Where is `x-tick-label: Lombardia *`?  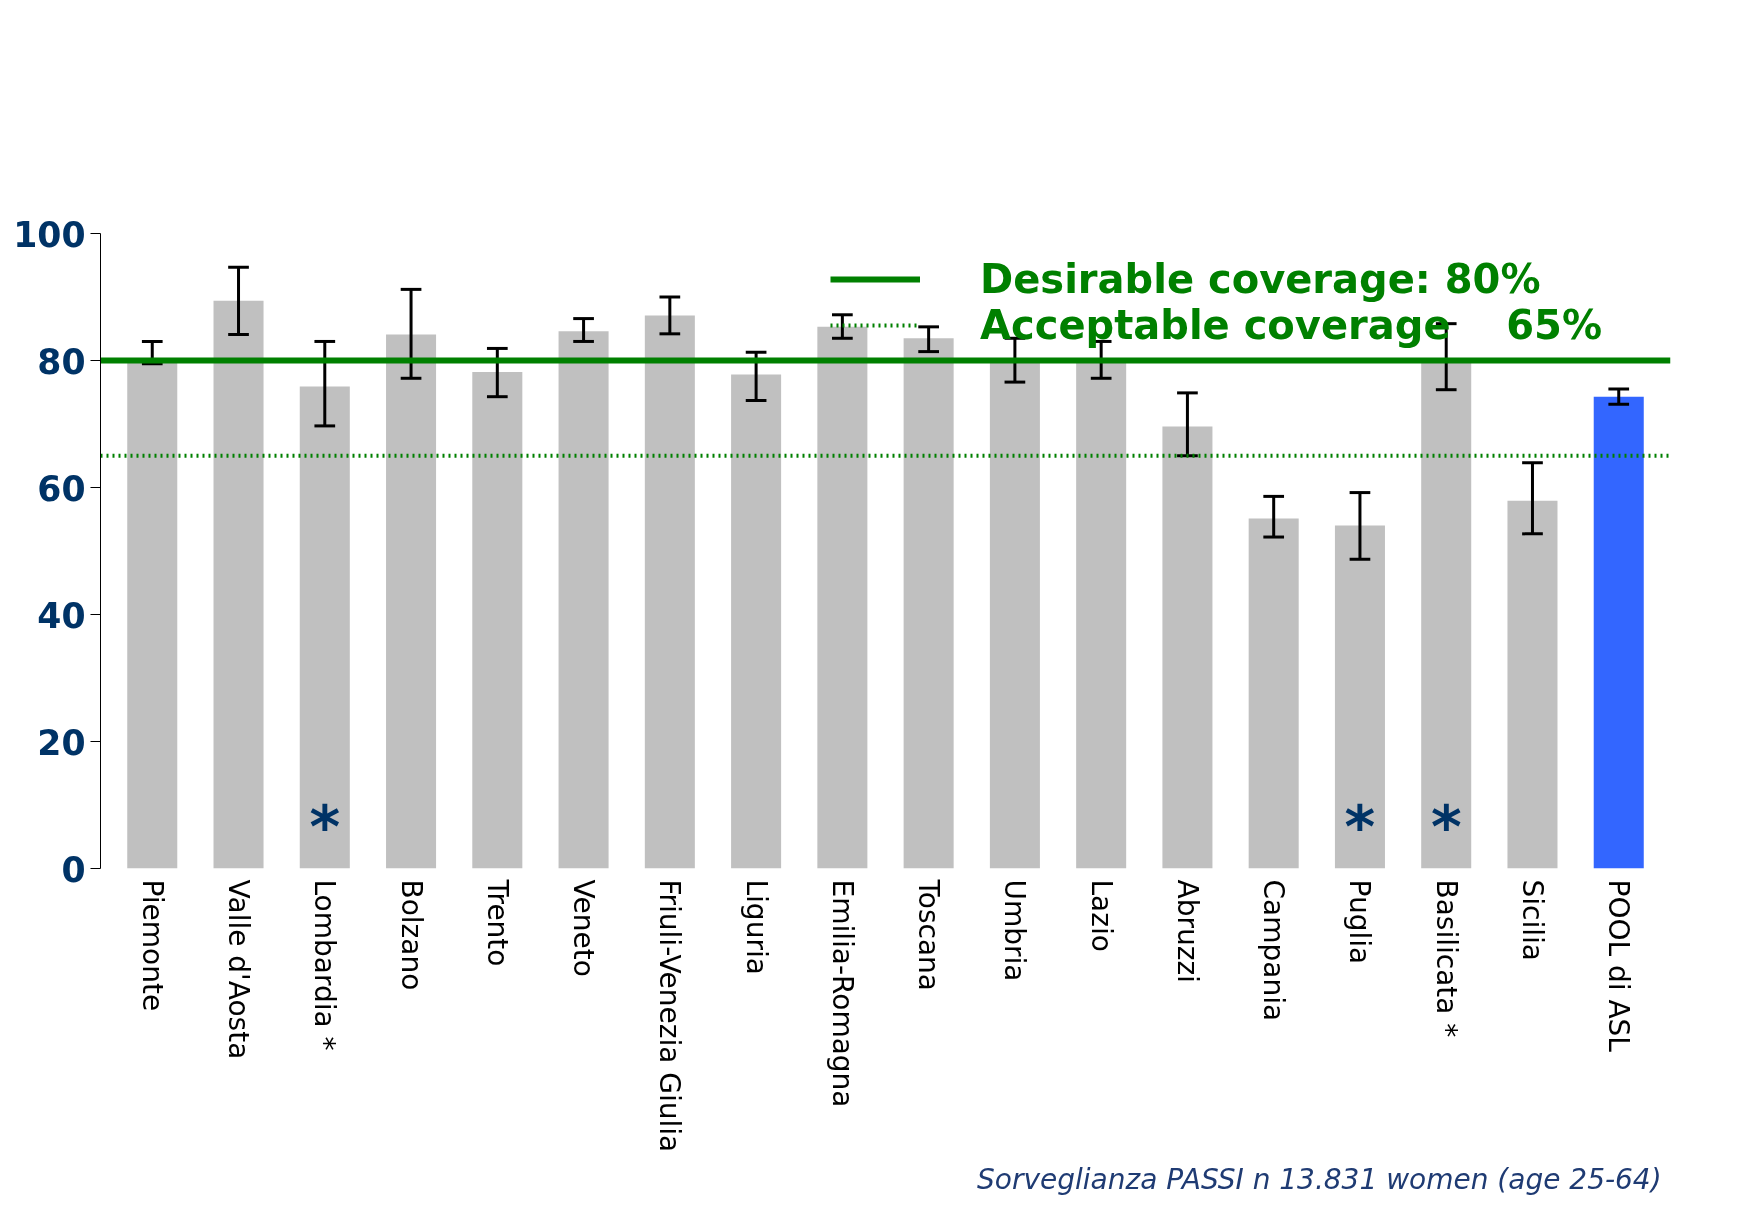
x-tick-label: Lombardia * is located at coordinates (325, 965).